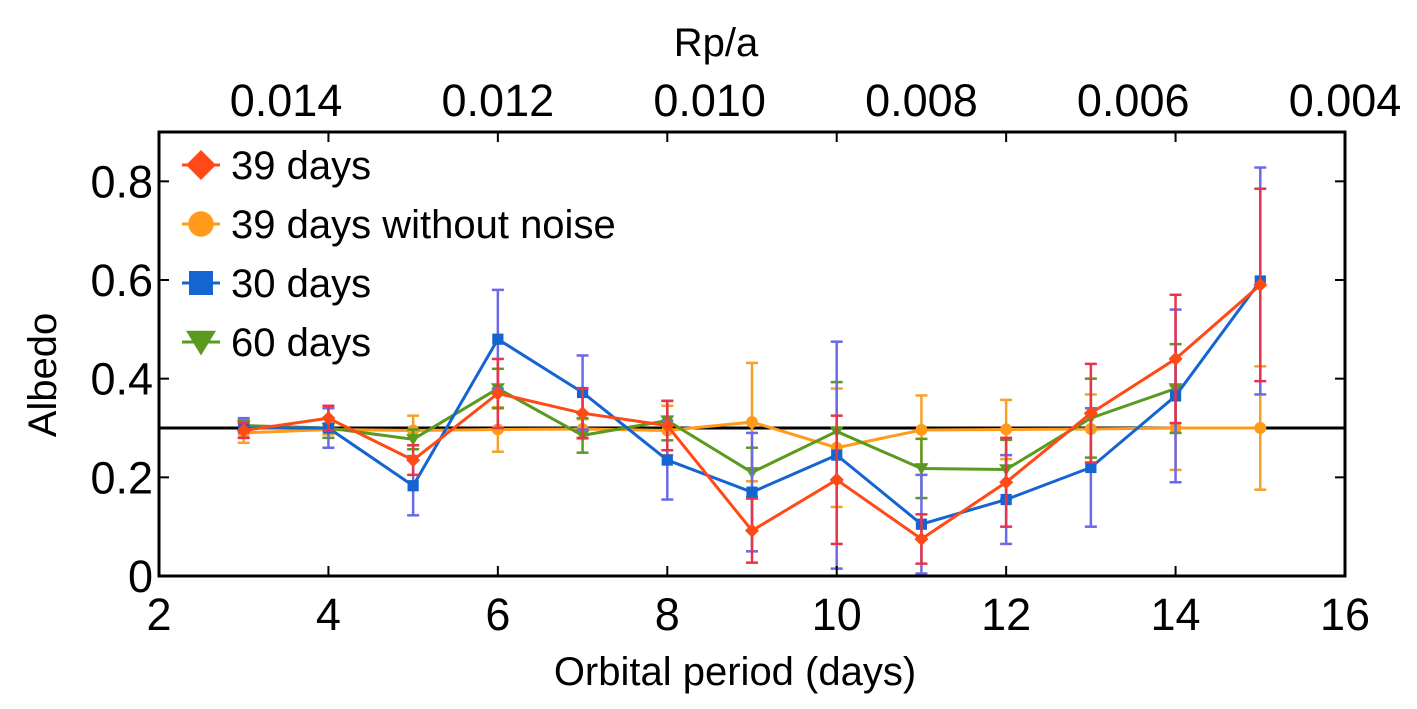 The width and height of the screenshot is (1417, 709). Describe the element at coordinates (1006, 614) in the screenshot. I see `x-tick-label: 12` at that location.